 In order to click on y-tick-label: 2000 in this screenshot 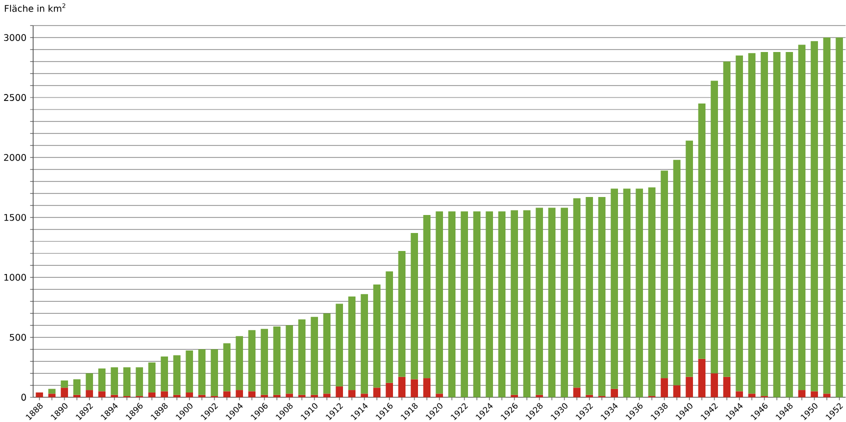, I will do `click(15, 157)`.